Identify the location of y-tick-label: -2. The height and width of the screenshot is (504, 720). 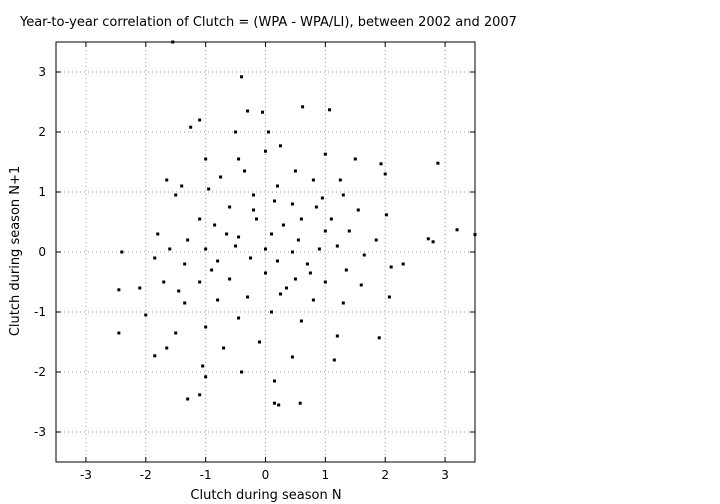
(40, 372).